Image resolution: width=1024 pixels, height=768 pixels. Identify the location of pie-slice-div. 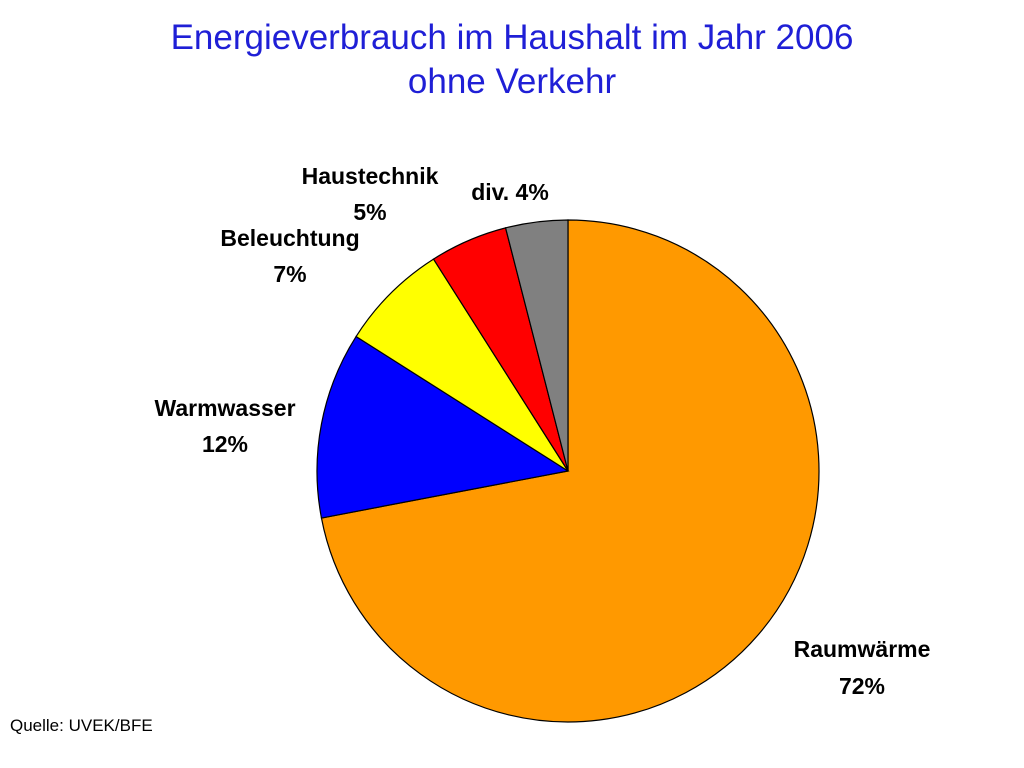
(536, 345).